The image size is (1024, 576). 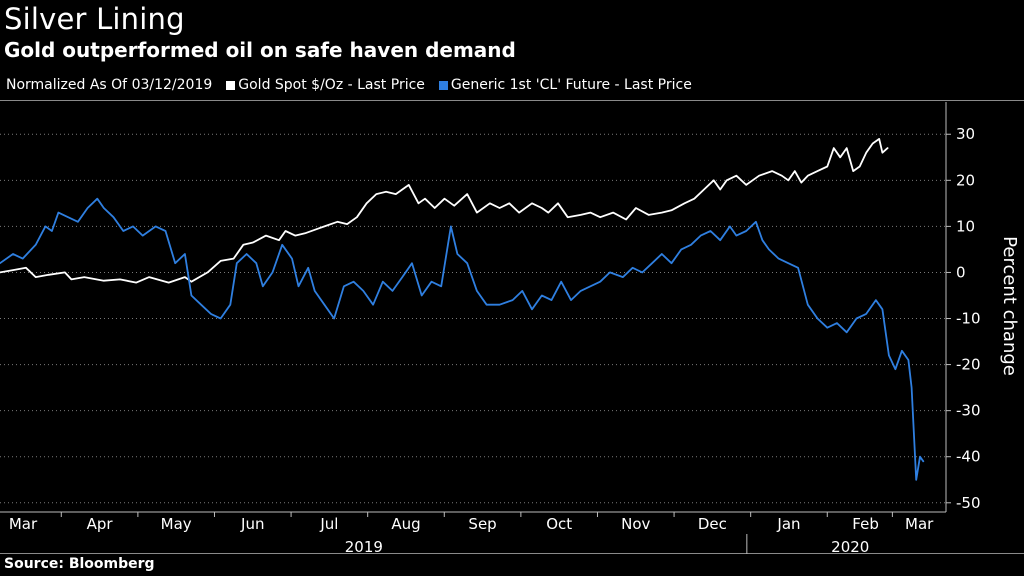 I want to click on y-tick-label: 0, so click(x=961, y=272).